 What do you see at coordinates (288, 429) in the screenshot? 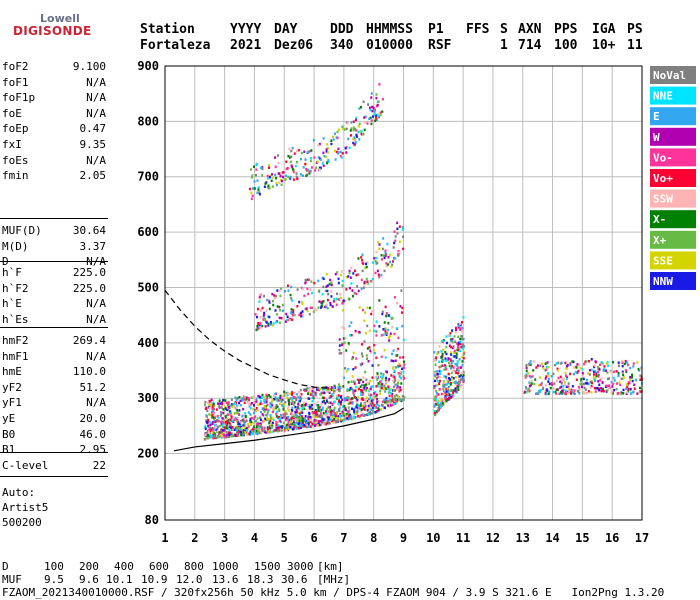
I see `profile-line-solid` at bounding box center [288, 429].